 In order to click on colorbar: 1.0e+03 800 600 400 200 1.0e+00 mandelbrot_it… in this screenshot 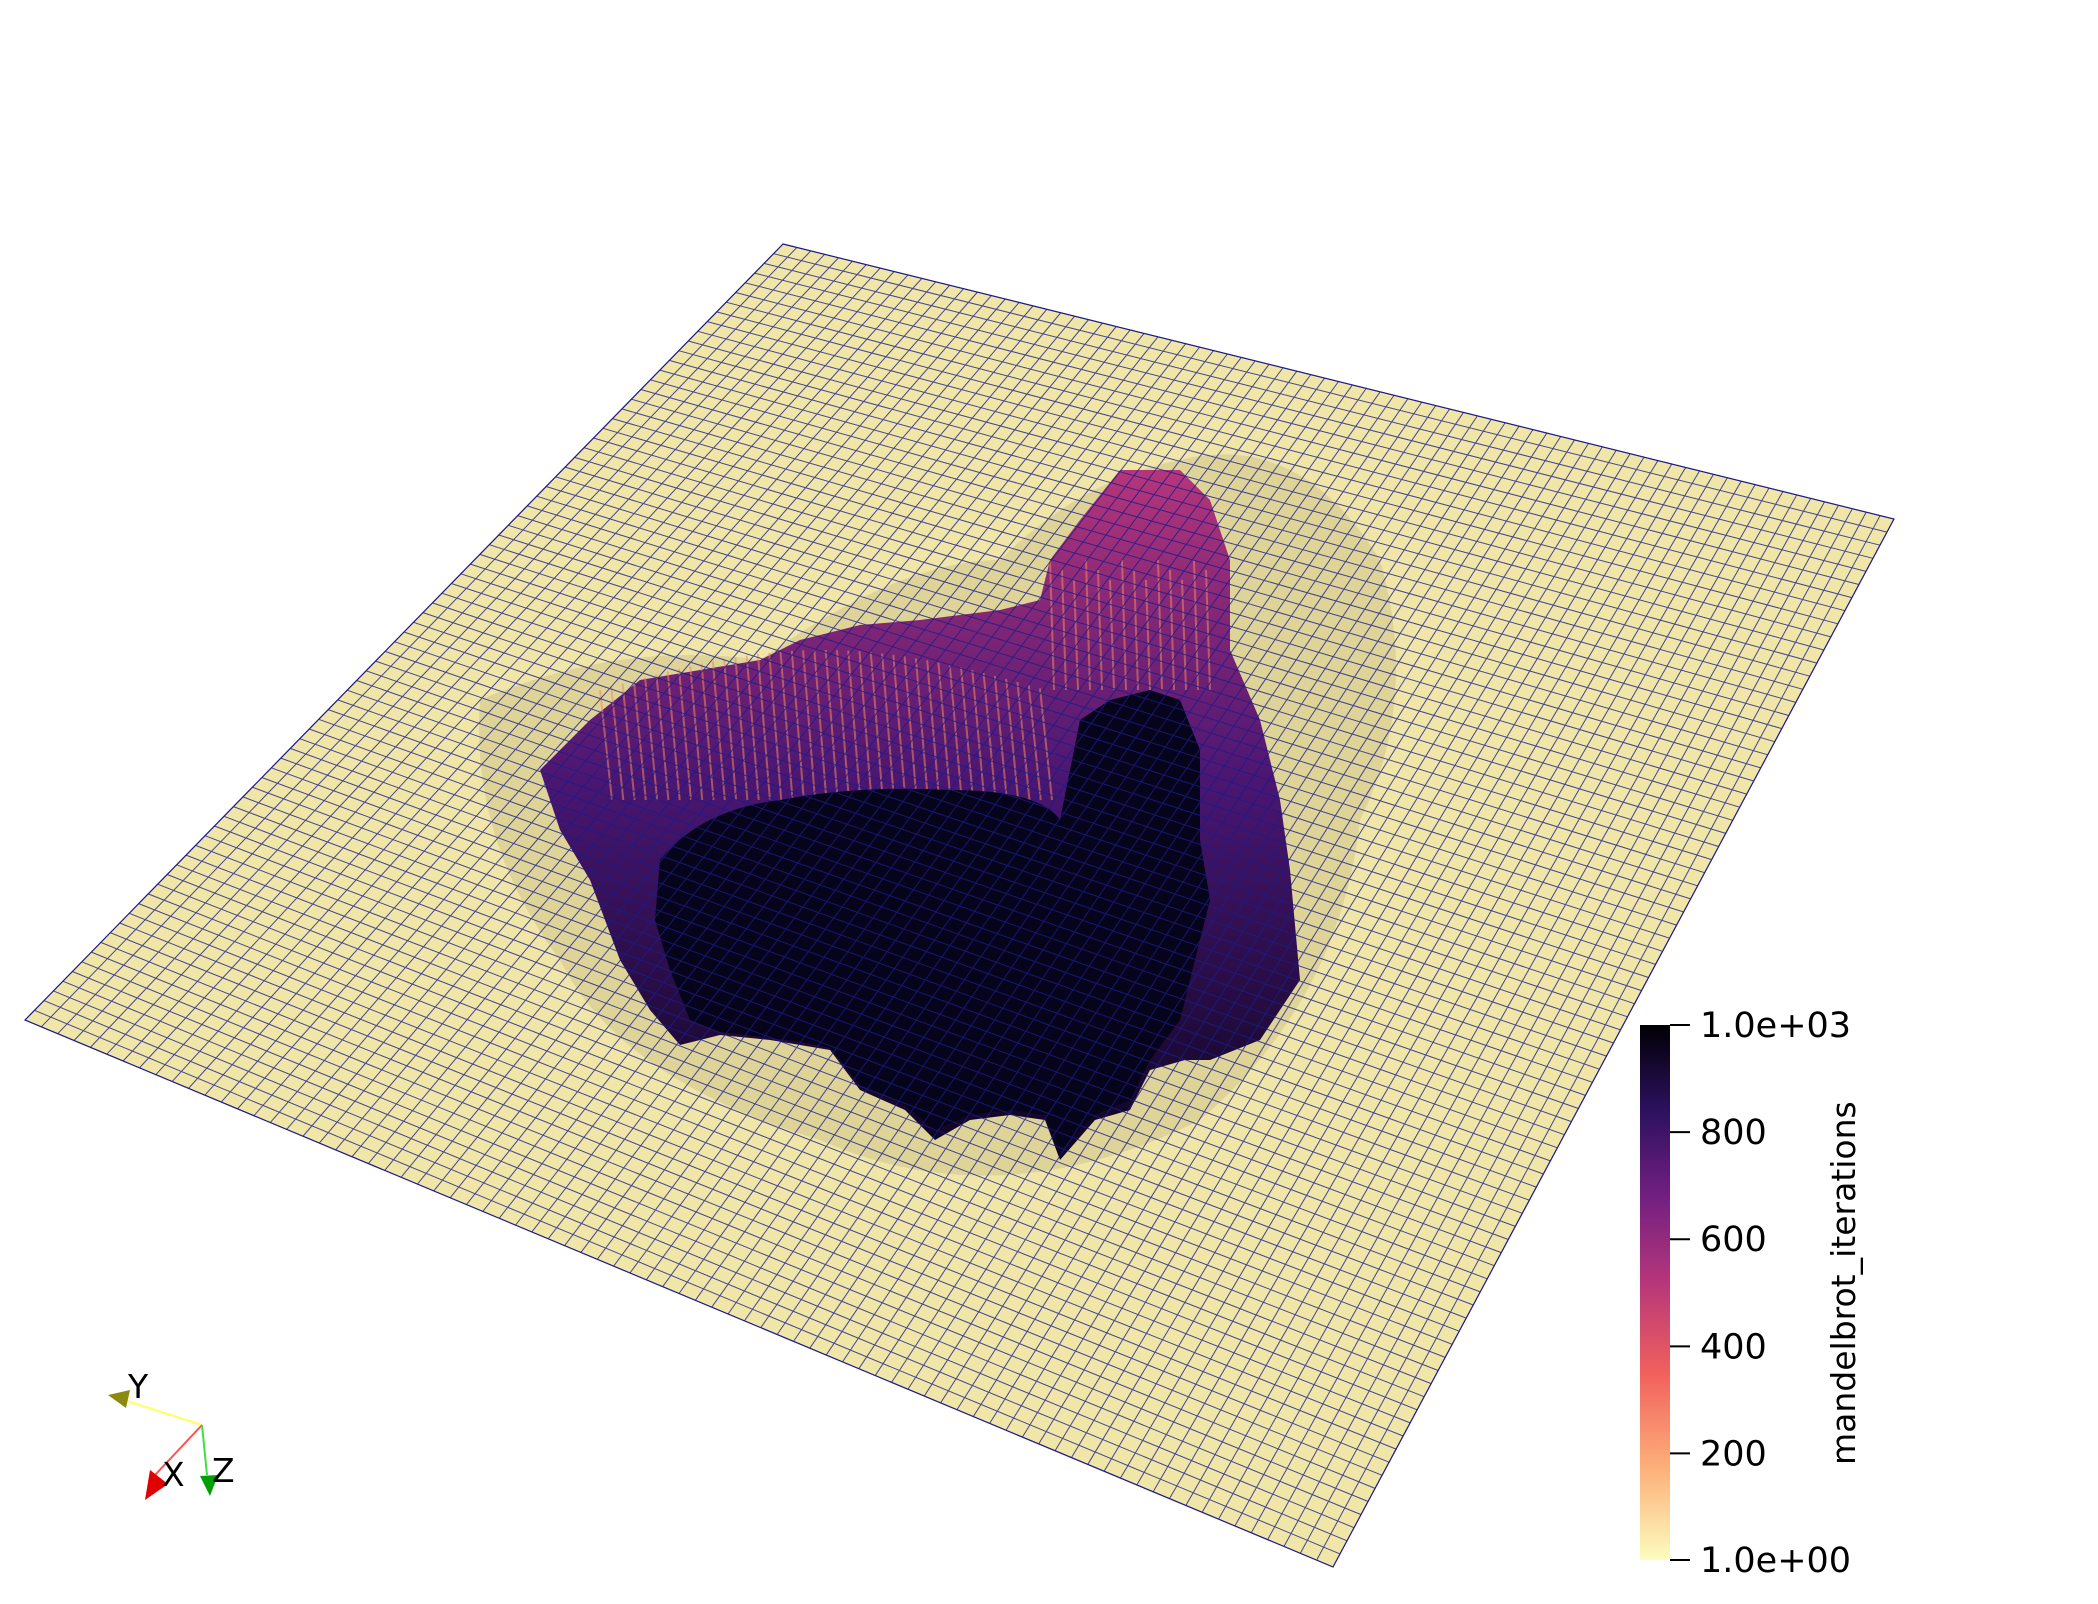, I will do `click(1751, 1293)`.